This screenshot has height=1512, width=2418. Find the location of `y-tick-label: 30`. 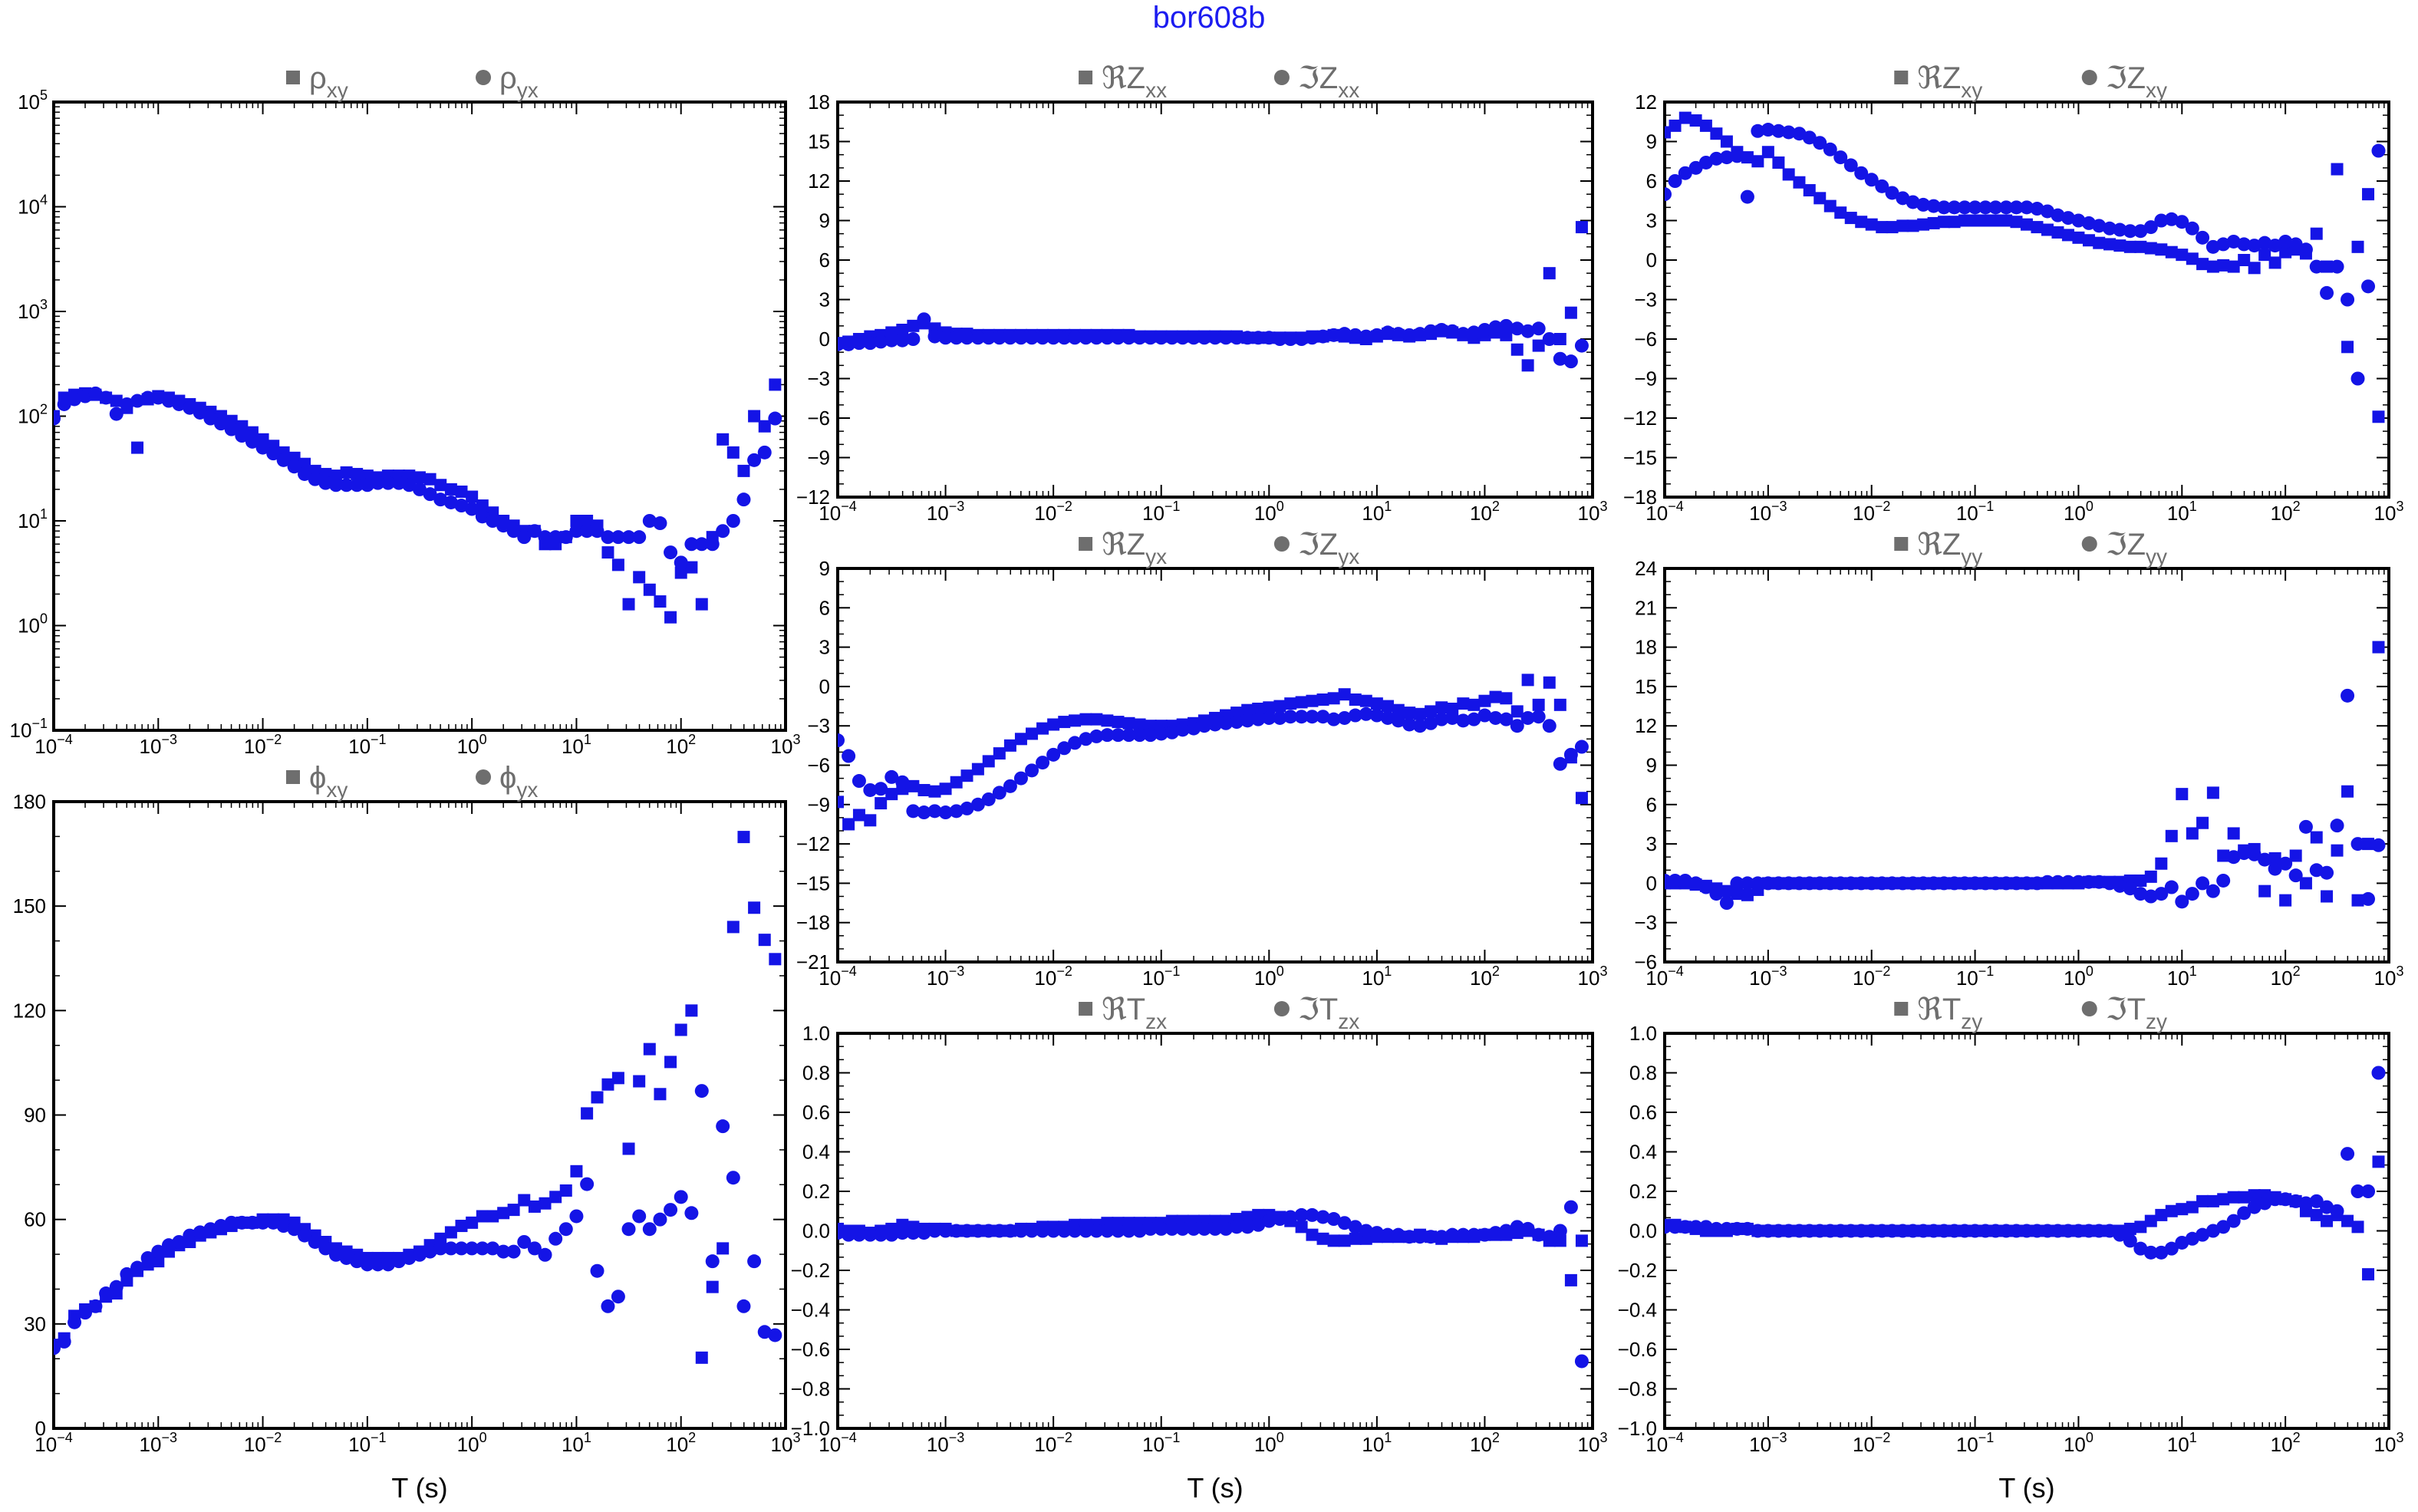

y-tick-label: 30 is located at coordinates (35, 1324).